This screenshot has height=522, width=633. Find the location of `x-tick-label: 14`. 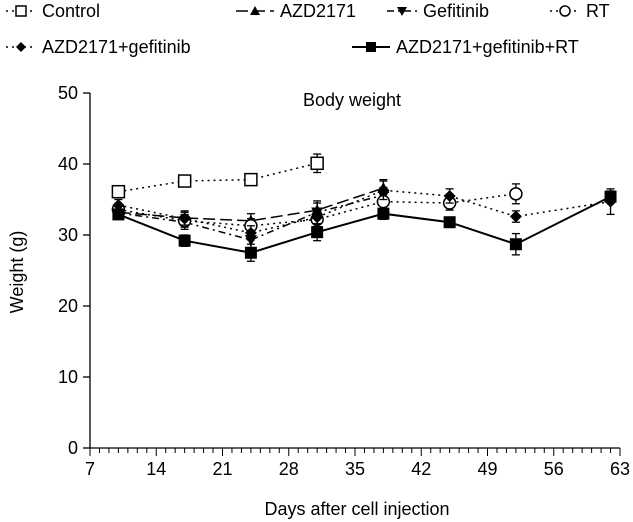

x-tick-label: 14 is located at coordinates (156, 469).